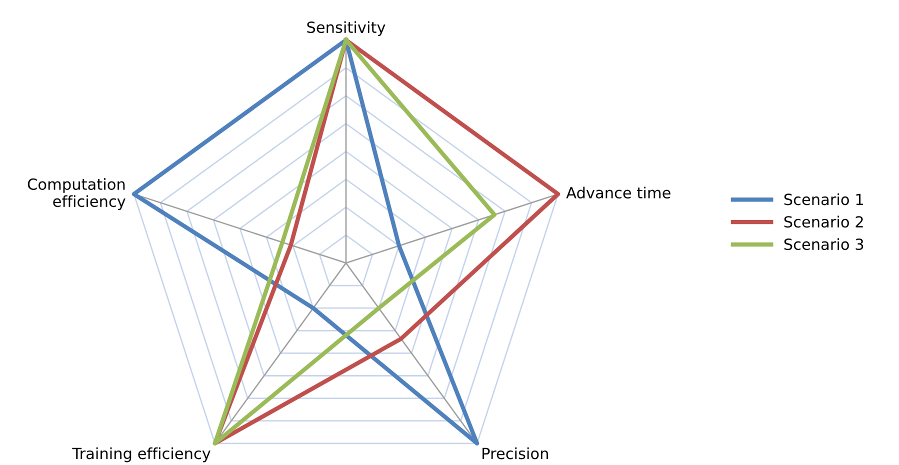 Image resolution: width=899 pixels, height=465 pixels. Describe the element at coordinates (141, 454) in the screenshot. I see `spoke-label: Training efficiency` at that location.